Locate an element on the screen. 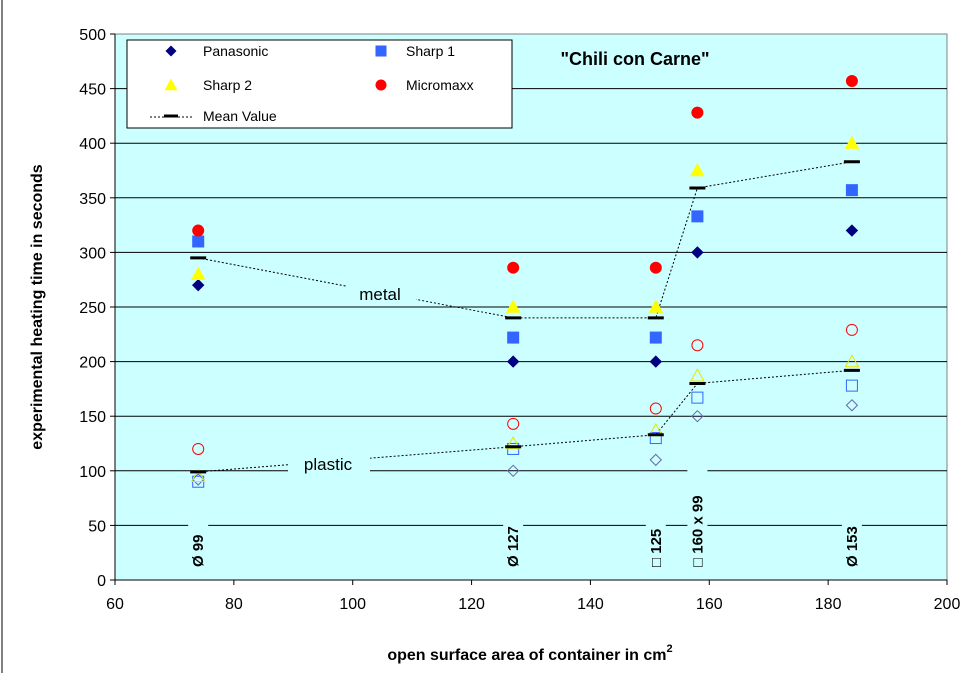 The width and height of the screenshot is (976, 673). container-label-text-0: Ø 99 is located at coordinates (198, 550).